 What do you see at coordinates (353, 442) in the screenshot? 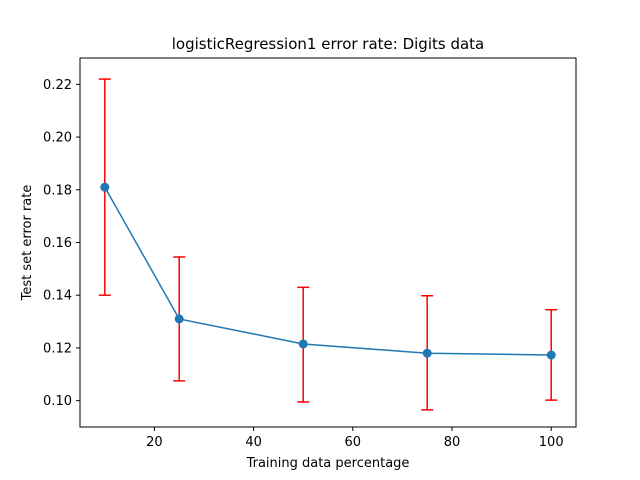
I see `x-tick-label: 60` at bounding box center [353, 442].